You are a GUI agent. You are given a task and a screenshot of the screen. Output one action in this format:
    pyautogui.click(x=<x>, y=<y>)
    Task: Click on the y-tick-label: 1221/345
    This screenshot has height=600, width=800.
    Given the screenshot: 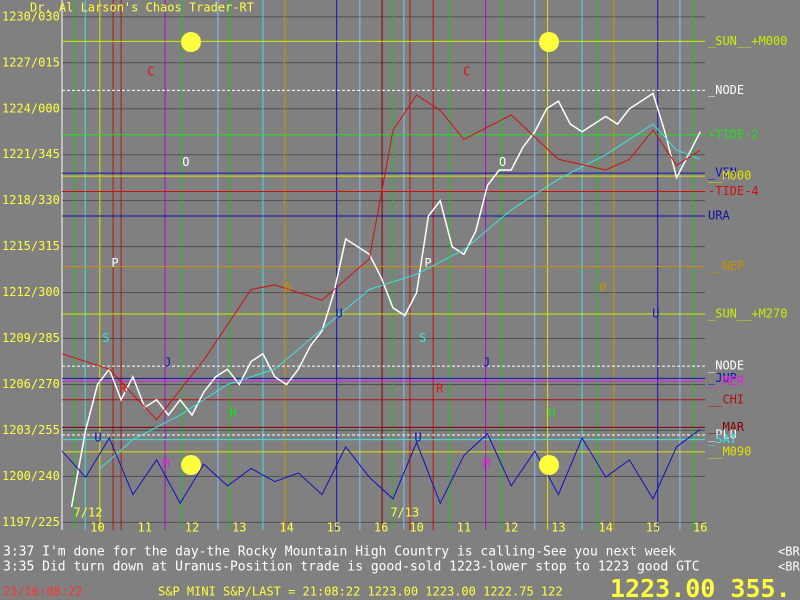 What is the action you would take?
    pyautogui.click(x=31, y=154)
    